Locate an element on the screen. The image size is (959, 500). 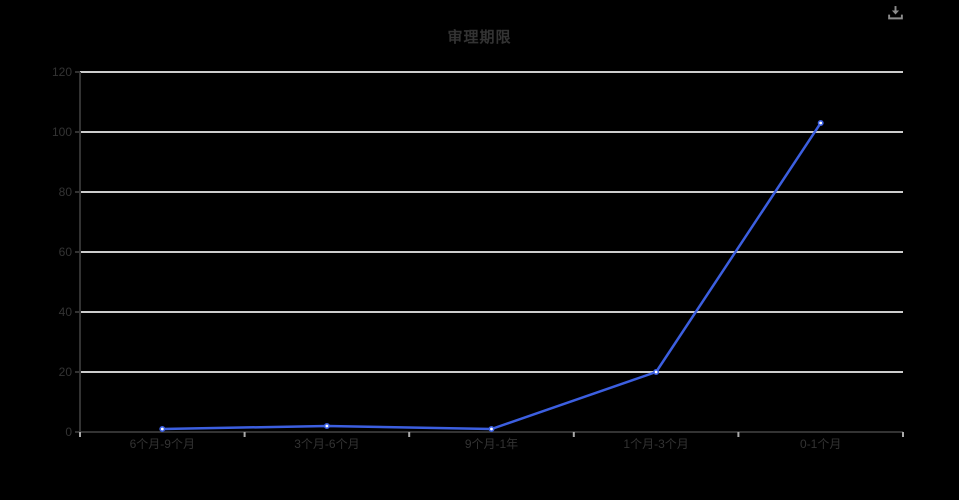
y-axis-label: 100 is located at coordinates (62, 132).